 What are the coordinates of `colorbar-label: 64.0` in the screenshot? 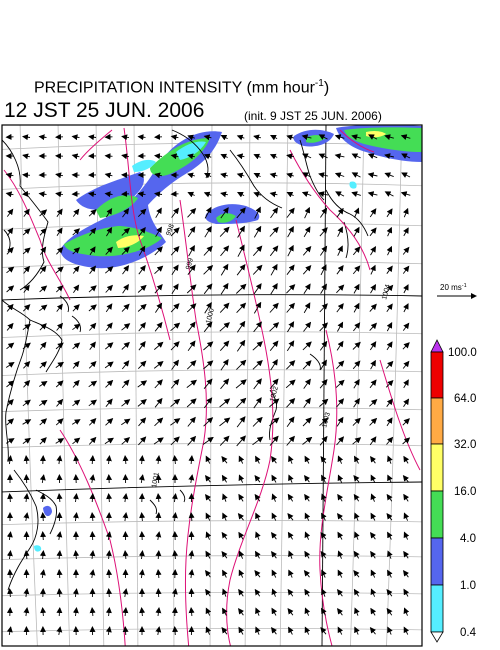 It's located at (465, 399).